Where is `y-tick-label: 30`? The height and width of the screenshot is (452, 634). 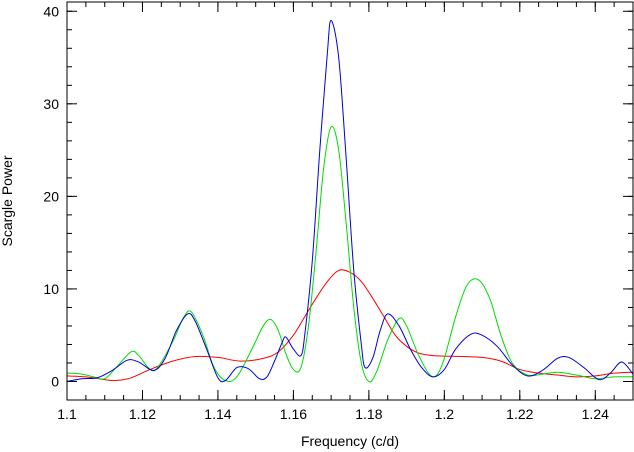 y-tick-label: 30 is located at coordinates (51, 104).